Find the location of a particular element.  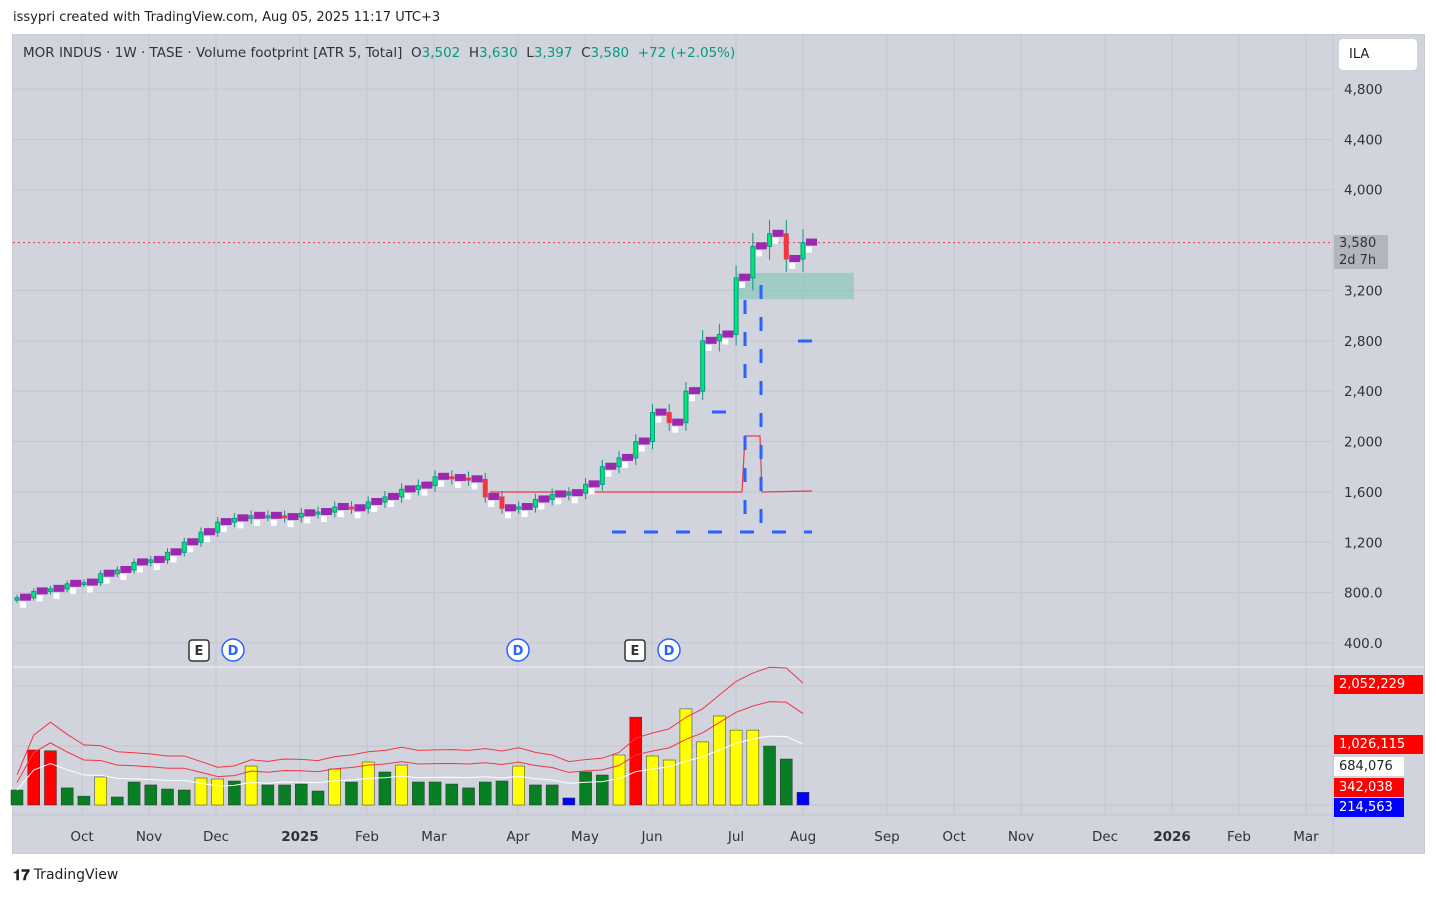

volume-third-label: 684,076 is located at coordinates (1369, 766).